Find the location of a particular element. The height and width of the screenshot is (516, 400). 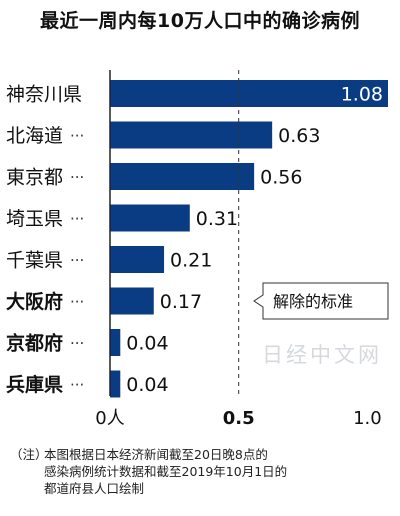

category-label: 兵庫県 is located at coordinates (34, 384).